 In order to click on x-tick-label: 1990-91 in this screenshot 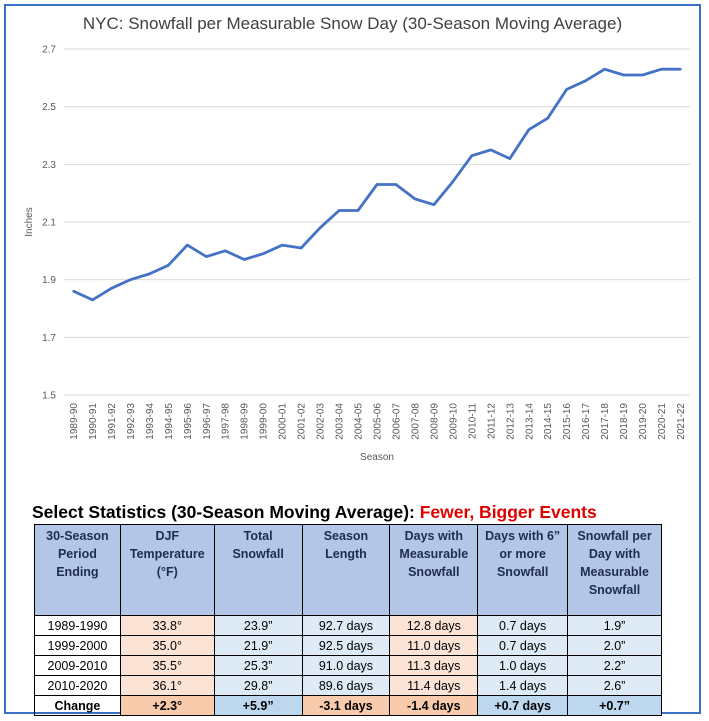, I will do `click(93, 421)`.